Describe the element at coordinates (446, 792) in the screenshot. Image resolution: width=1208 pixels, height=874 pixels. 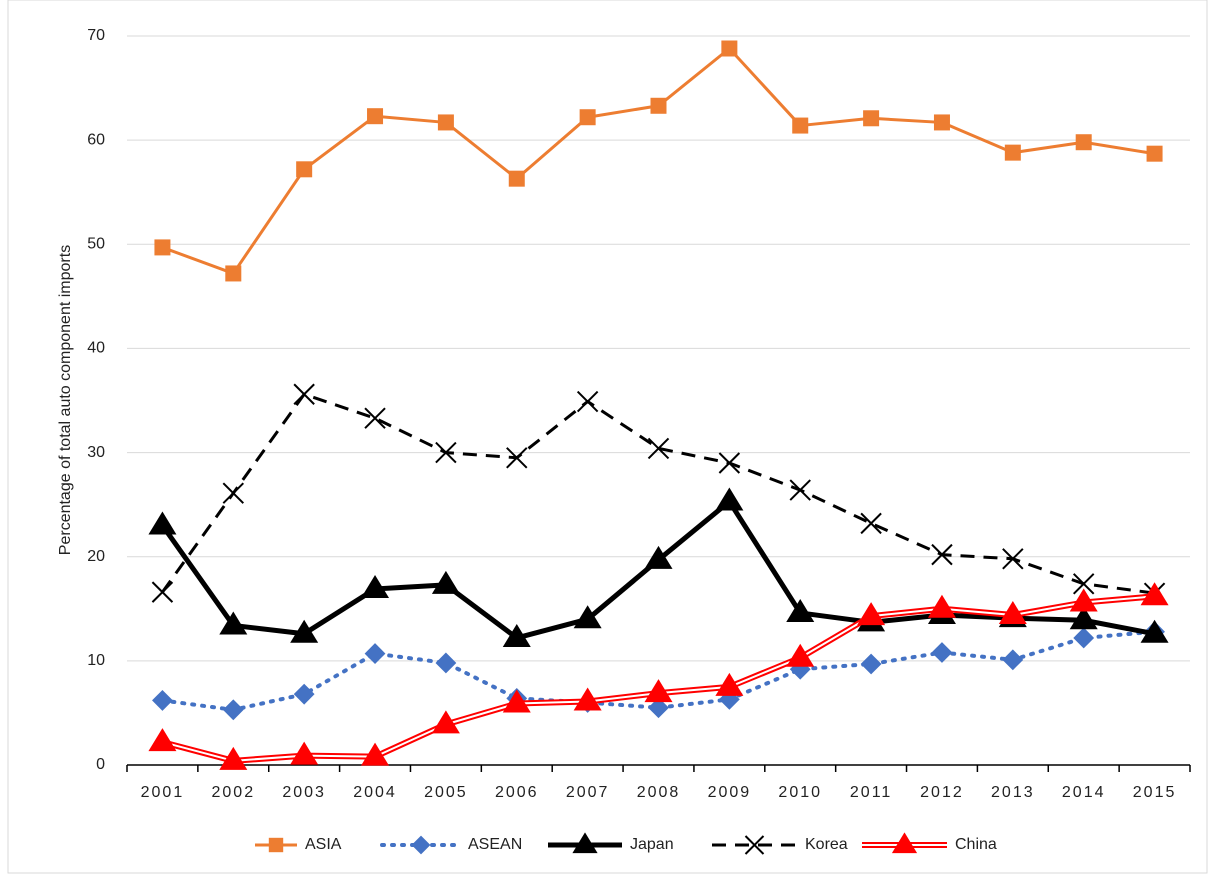
I see `x-tick-label: 2005` at that location.